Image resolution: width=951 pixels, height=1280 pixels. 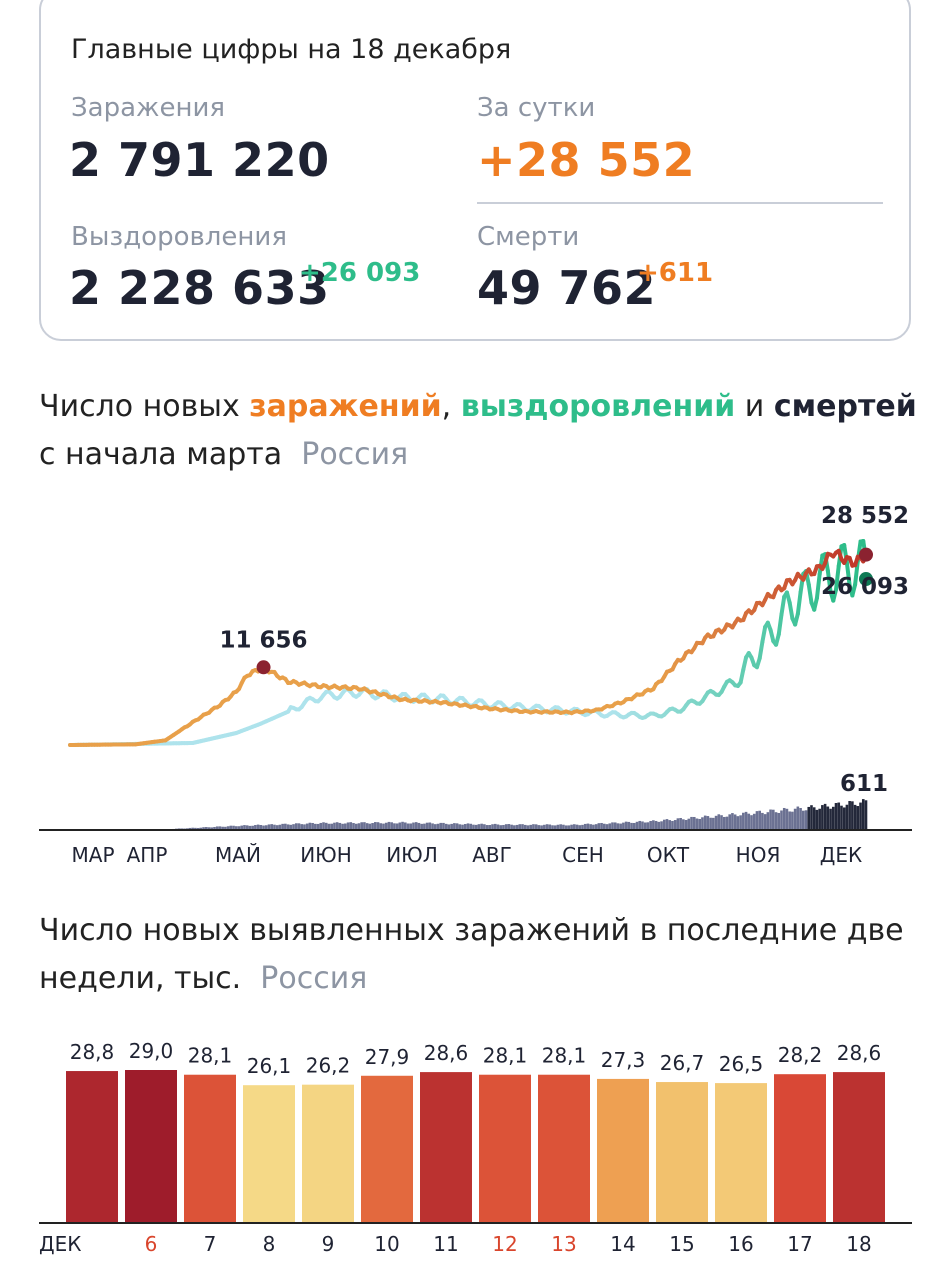 I want to click on recoveries-value: 2 228 633, so click(x=199, y=288).